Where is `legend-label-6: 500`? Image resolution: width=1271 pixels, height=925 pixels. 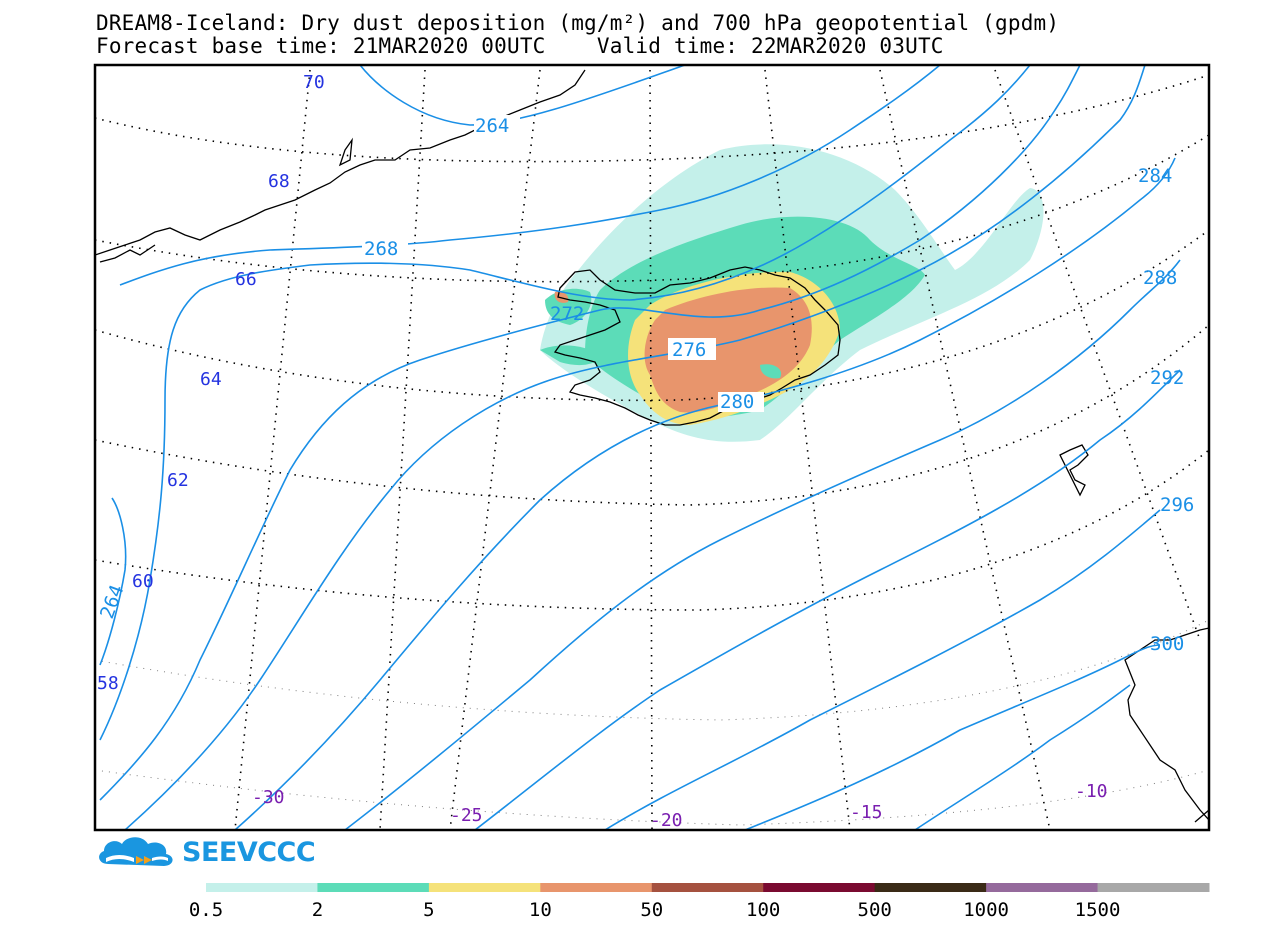 legend-label-6: 500 is located at coordinates (875, 910).